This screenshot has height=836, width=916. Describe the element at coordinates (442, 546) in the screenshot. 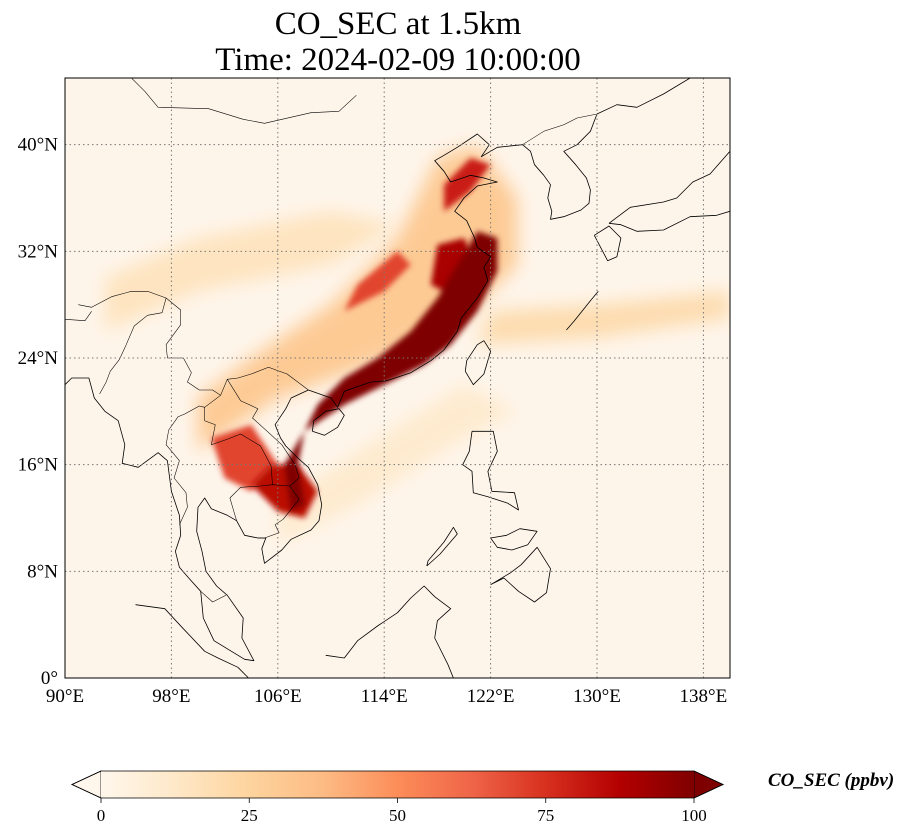

I see `palawan-island` at that location.